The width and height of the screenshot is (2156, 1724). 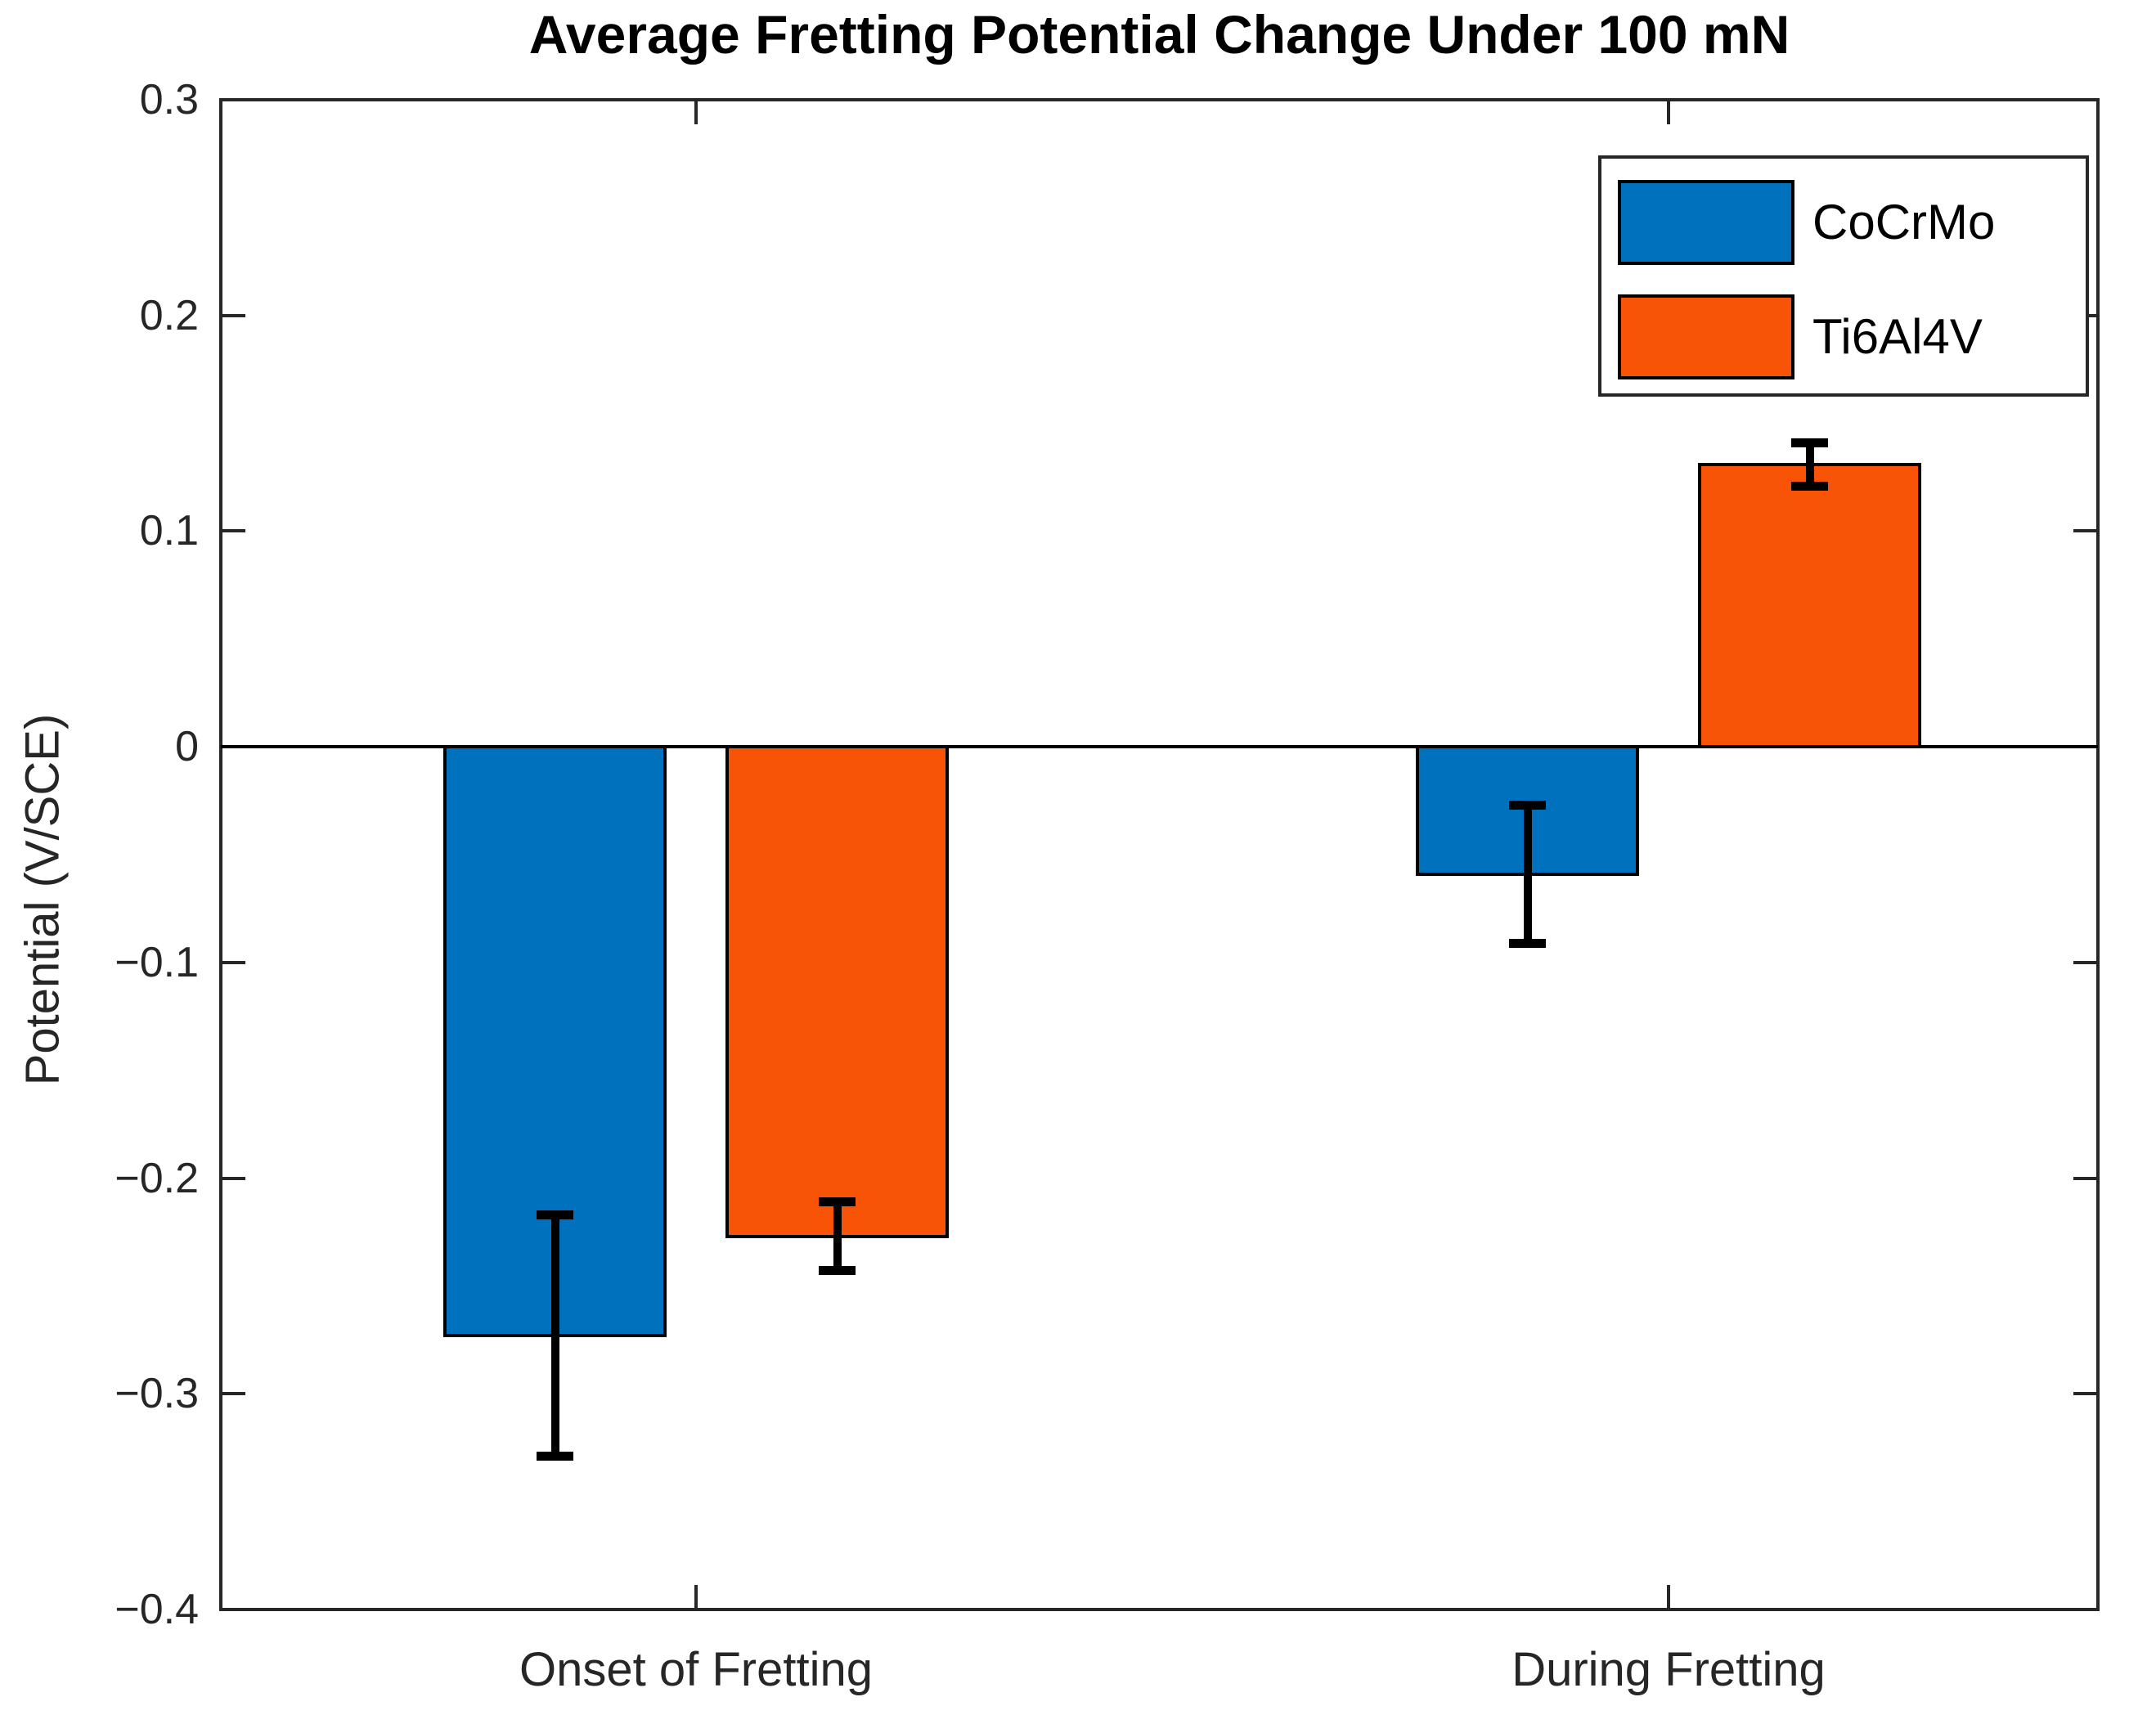 I want to click on x-tick-top-during-fretting, so click(x=1668, y=112).